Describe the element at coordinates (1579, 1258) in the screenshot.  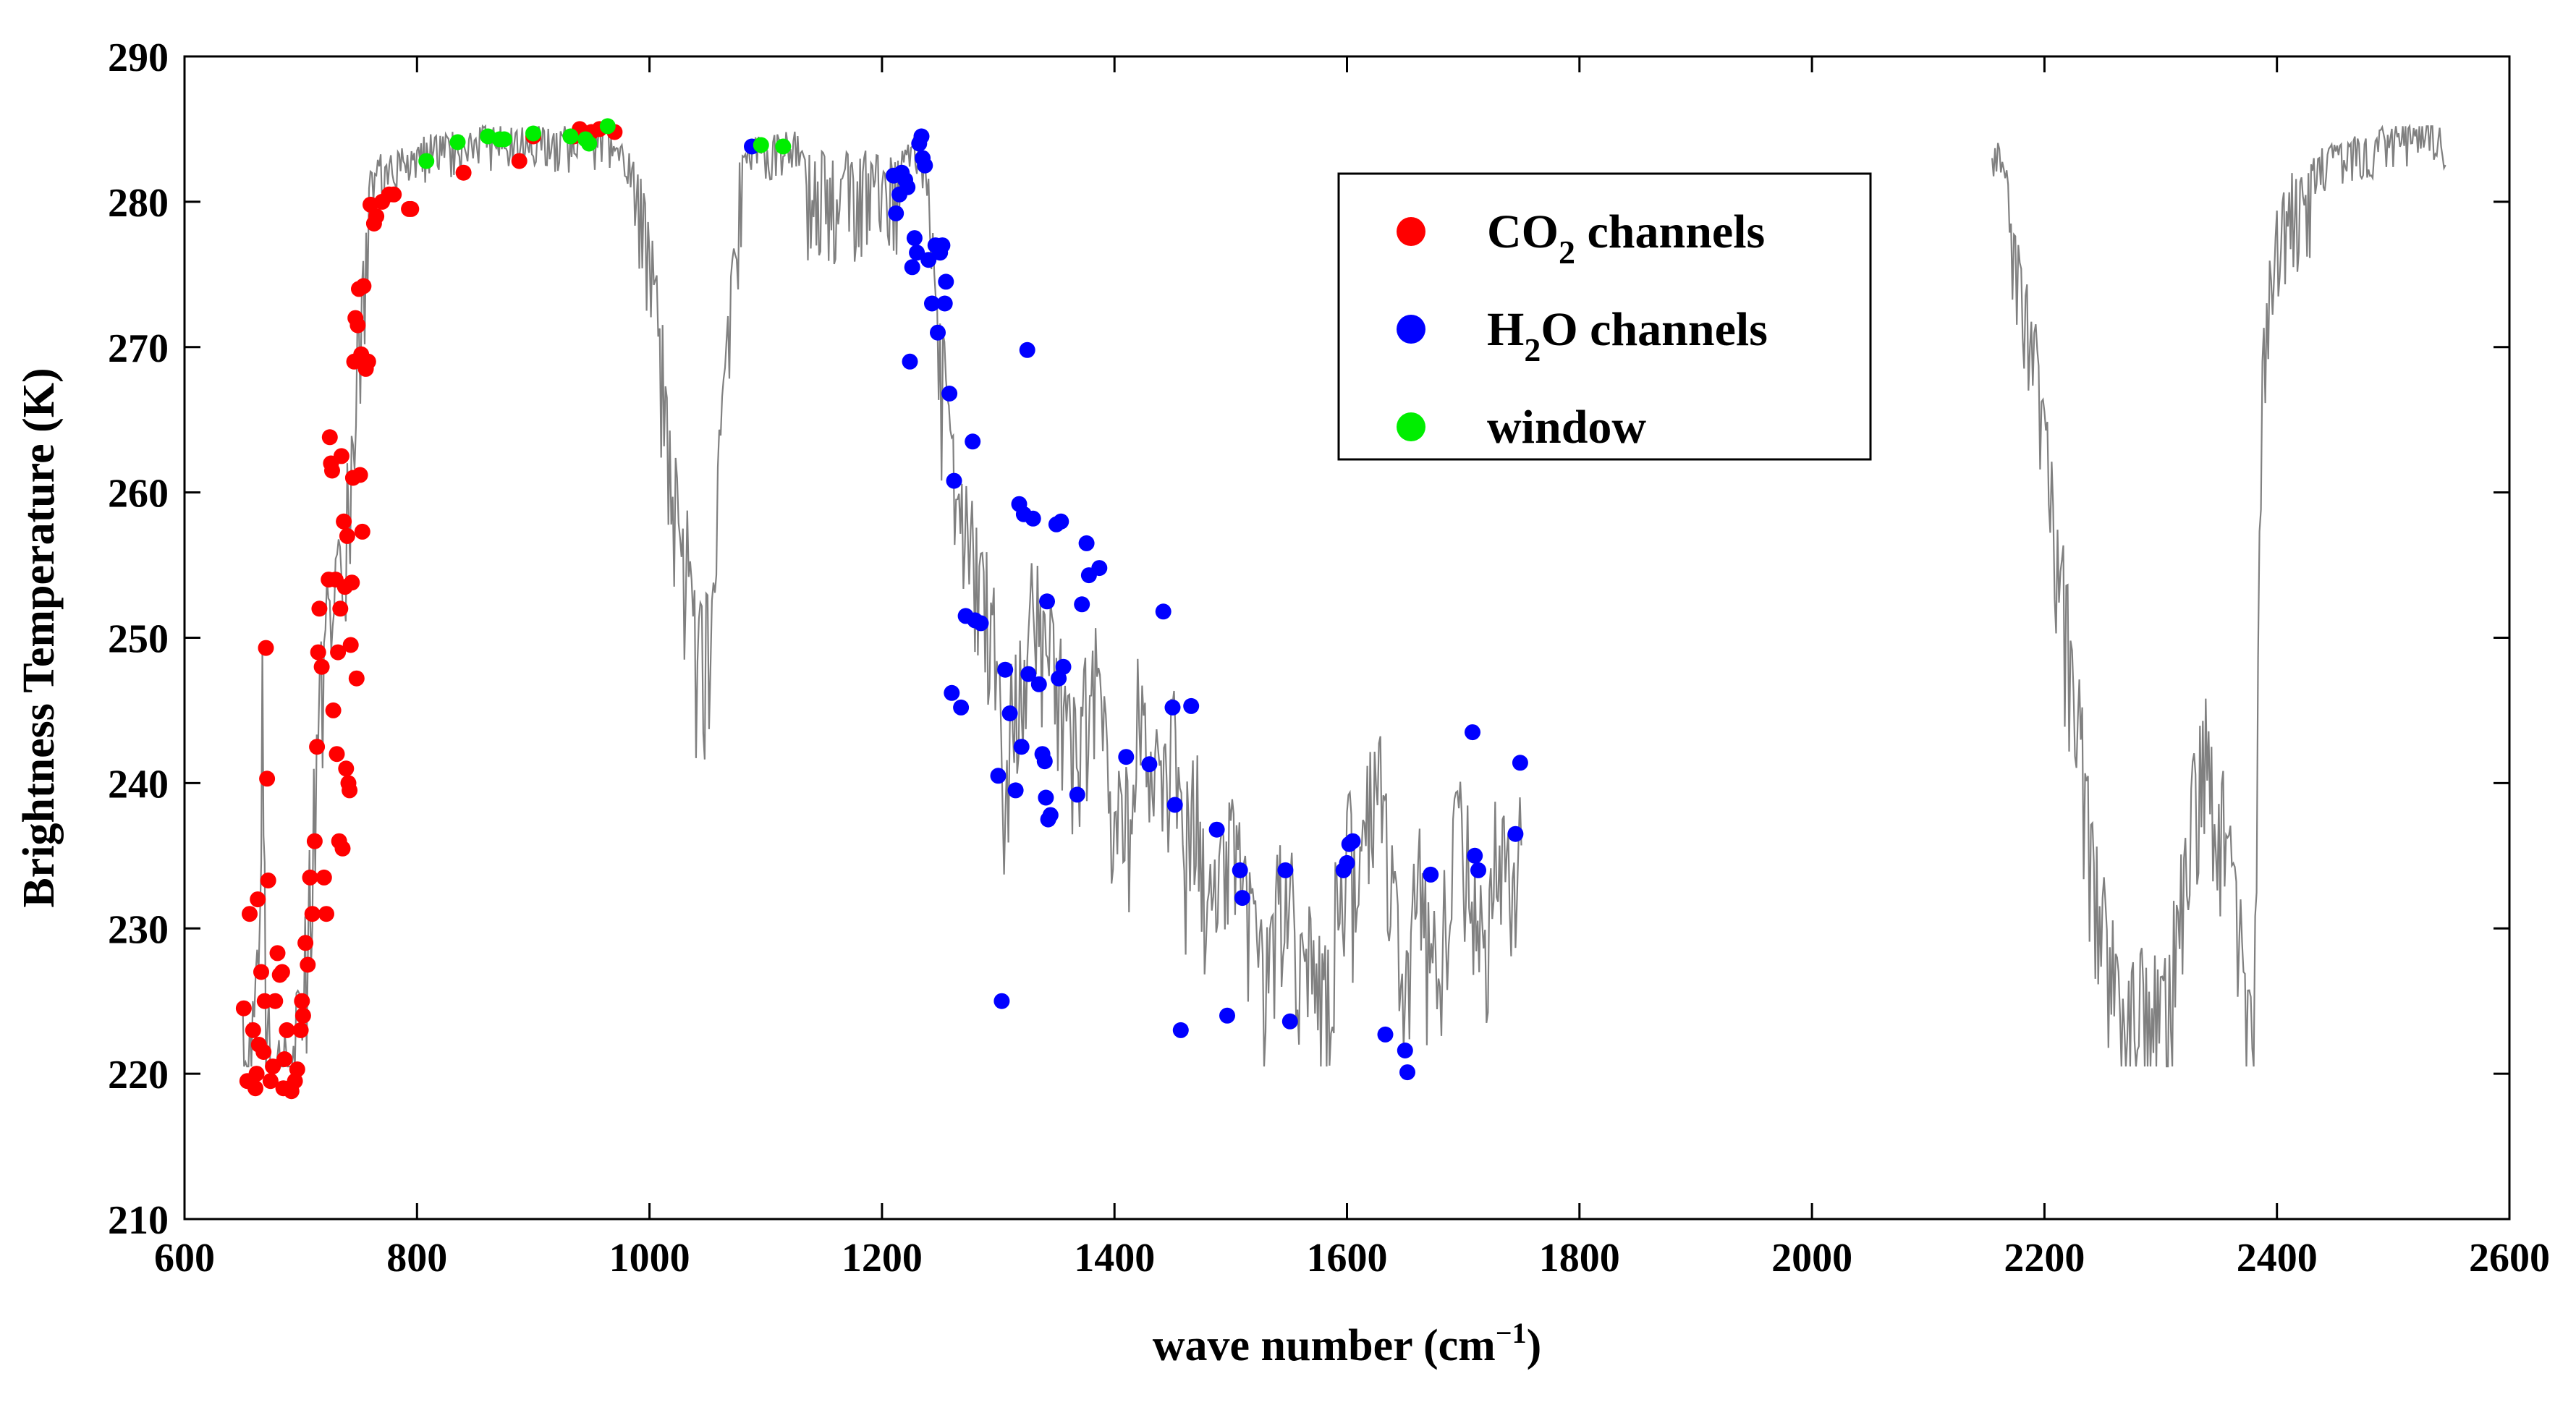
I see `x-tick-label: 1800` at that location.